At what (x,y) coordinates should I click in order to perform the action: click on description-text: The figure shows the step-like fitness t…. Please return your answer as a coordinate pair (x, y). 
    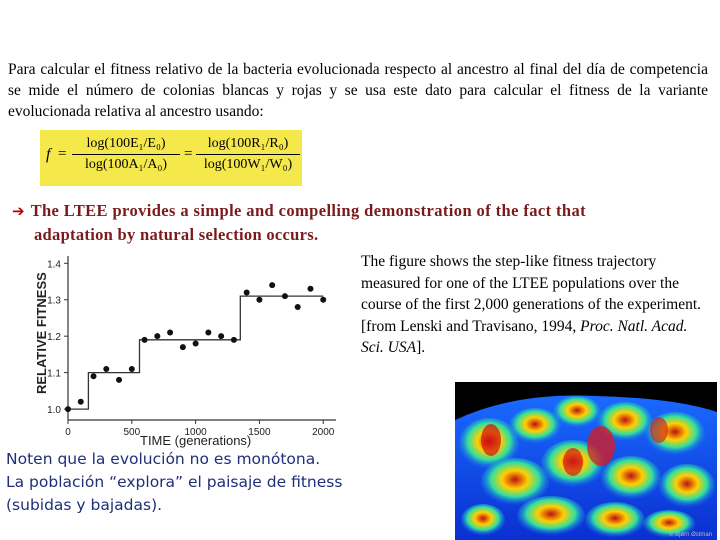
    Looking at the image, I should click on (531, 283).